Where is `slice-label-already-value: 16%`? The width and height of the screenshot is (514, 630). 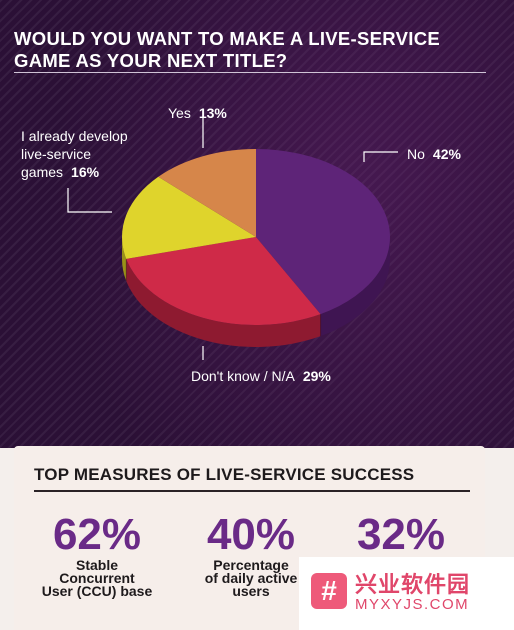 slice-label-already-value: 16% is located at coordinates (85, 172).